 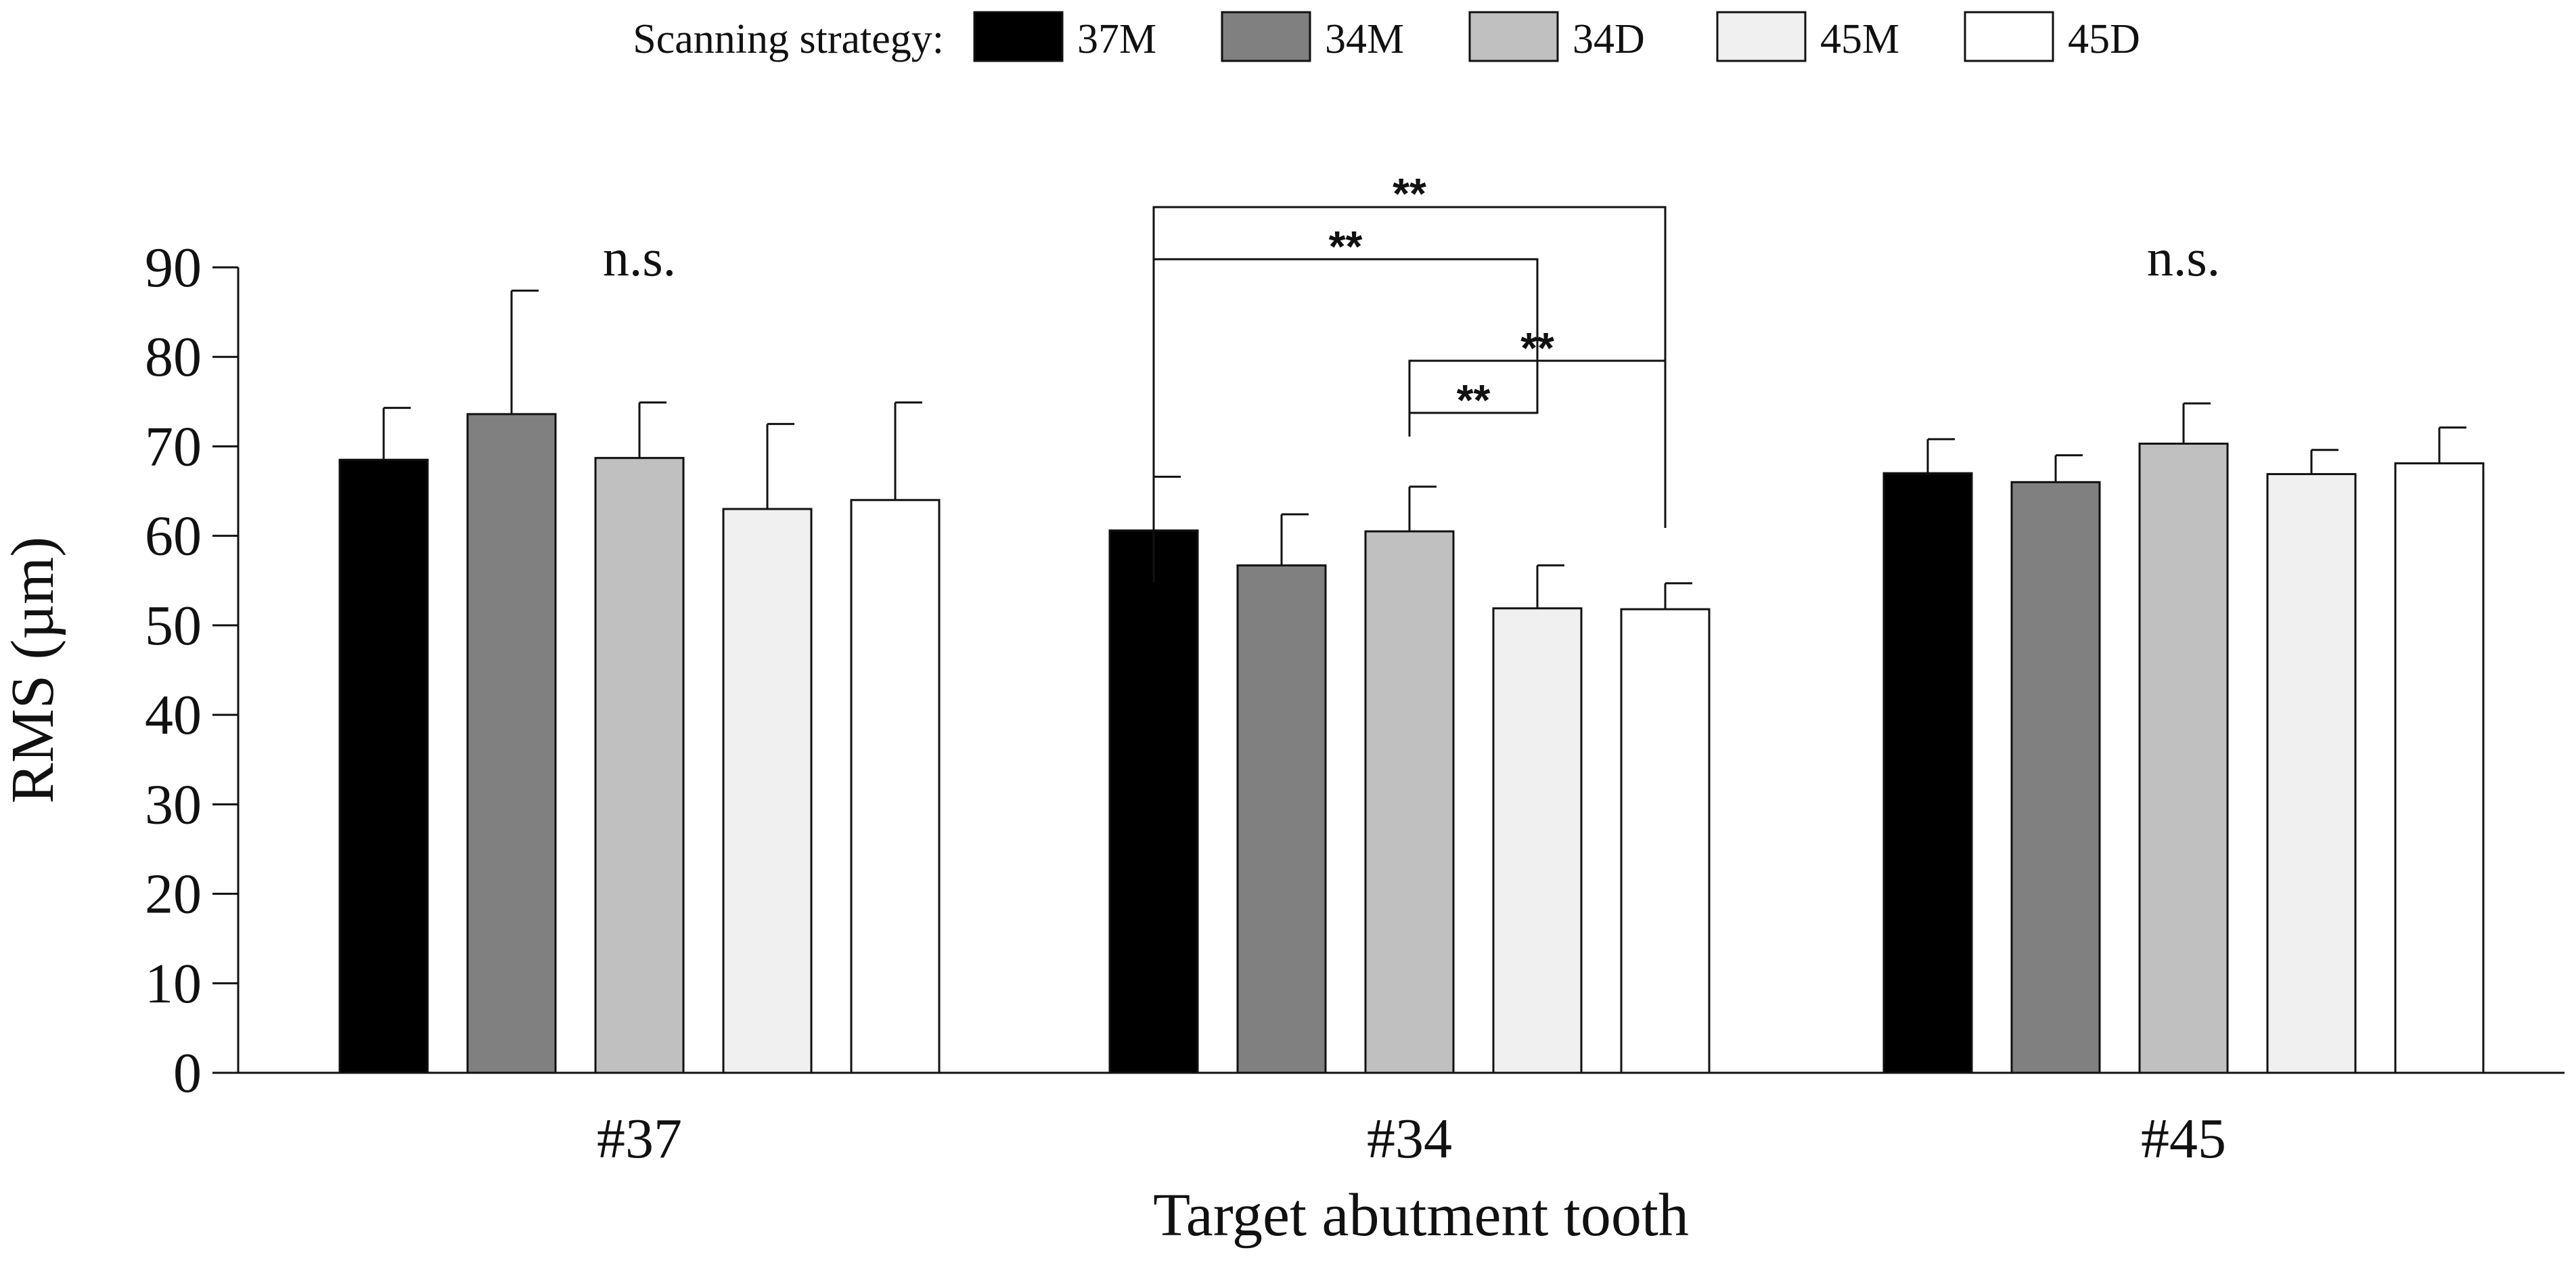 I want to click on y-tick-label: 10, so click(x=174, y=983).